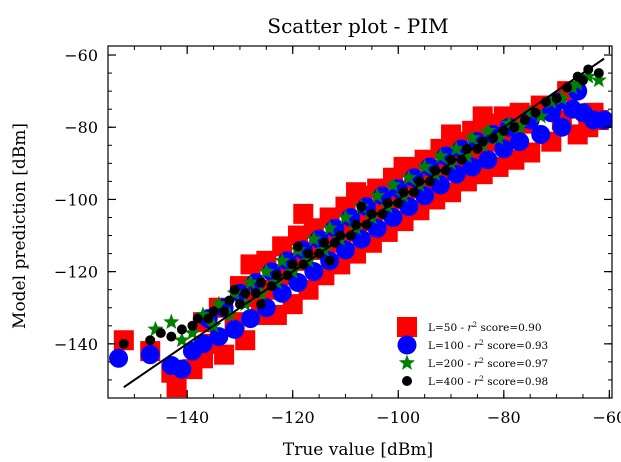 The height and width of the screenshot is (462, 621). What do you see at coordinates (485, 327) in the screenshot?
I see `legend-label: L=50 - r2 score=0.90` at bounding box center [485, 327].